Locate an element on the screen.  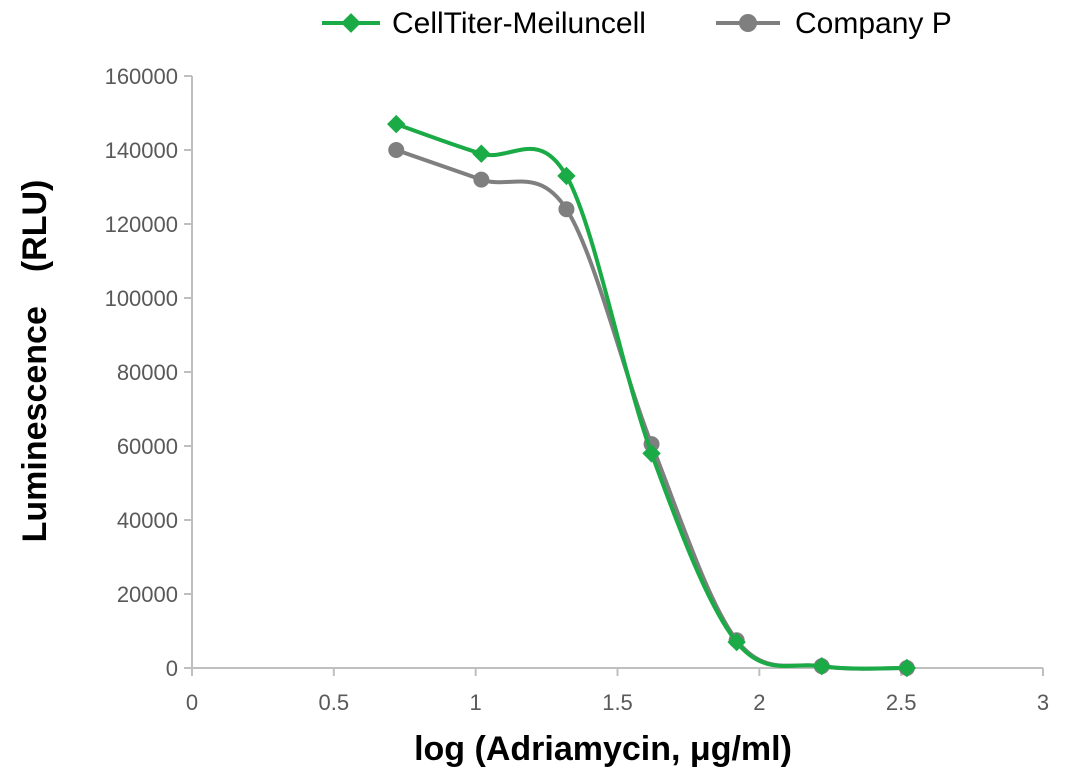
x-tick-label: 1 is located at coordinates (476, 702).